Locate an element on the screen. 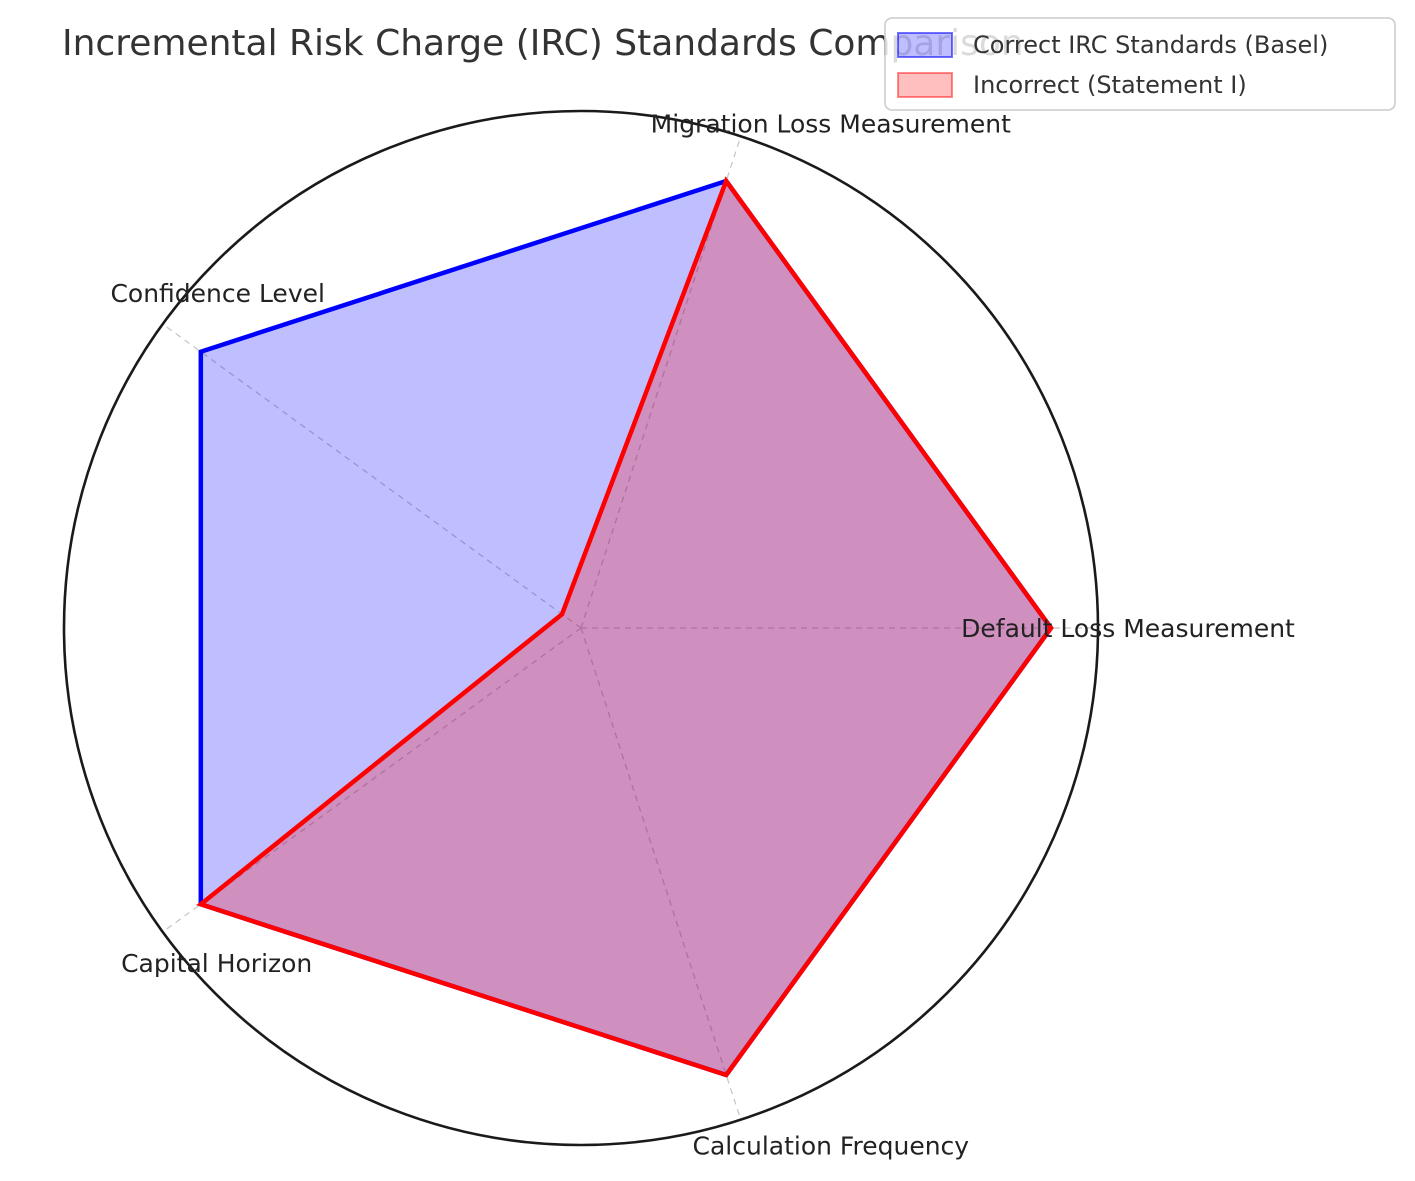 The height and width of the screenshot is (1181, 1415). legend-swatch-incorrect is located at coordinates (925, 85).